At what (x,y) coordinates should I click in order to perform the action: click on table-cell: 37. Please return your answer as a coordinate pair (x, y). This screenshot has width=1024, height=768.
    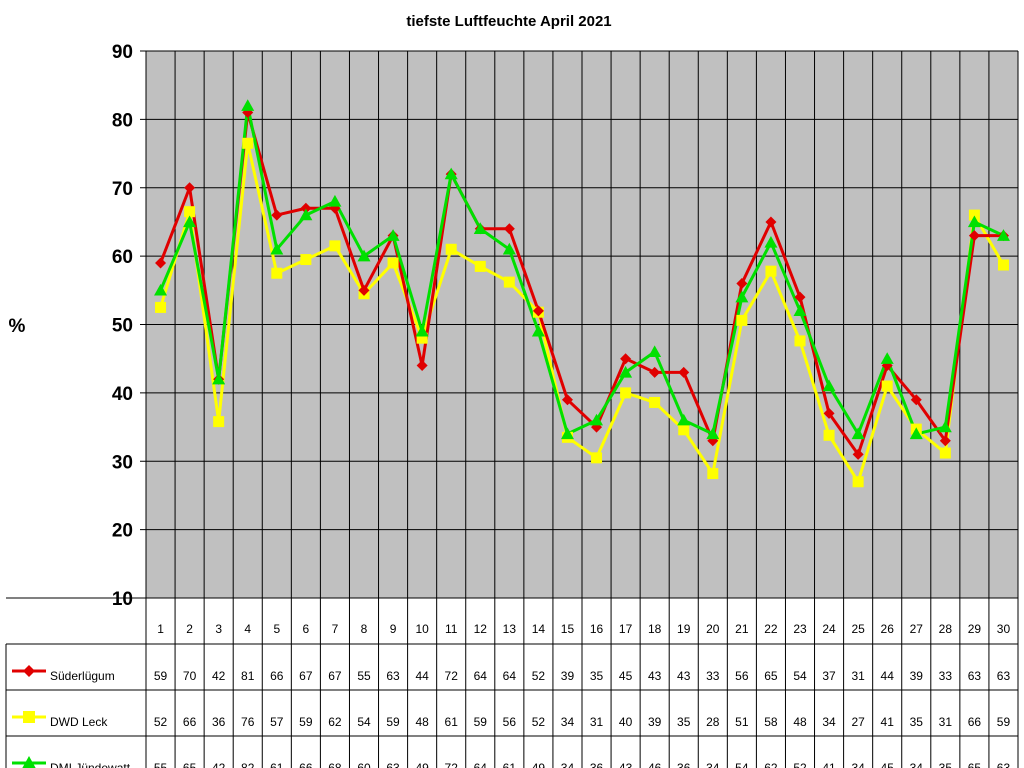
    Looking at the image, I should click on (829, 676).